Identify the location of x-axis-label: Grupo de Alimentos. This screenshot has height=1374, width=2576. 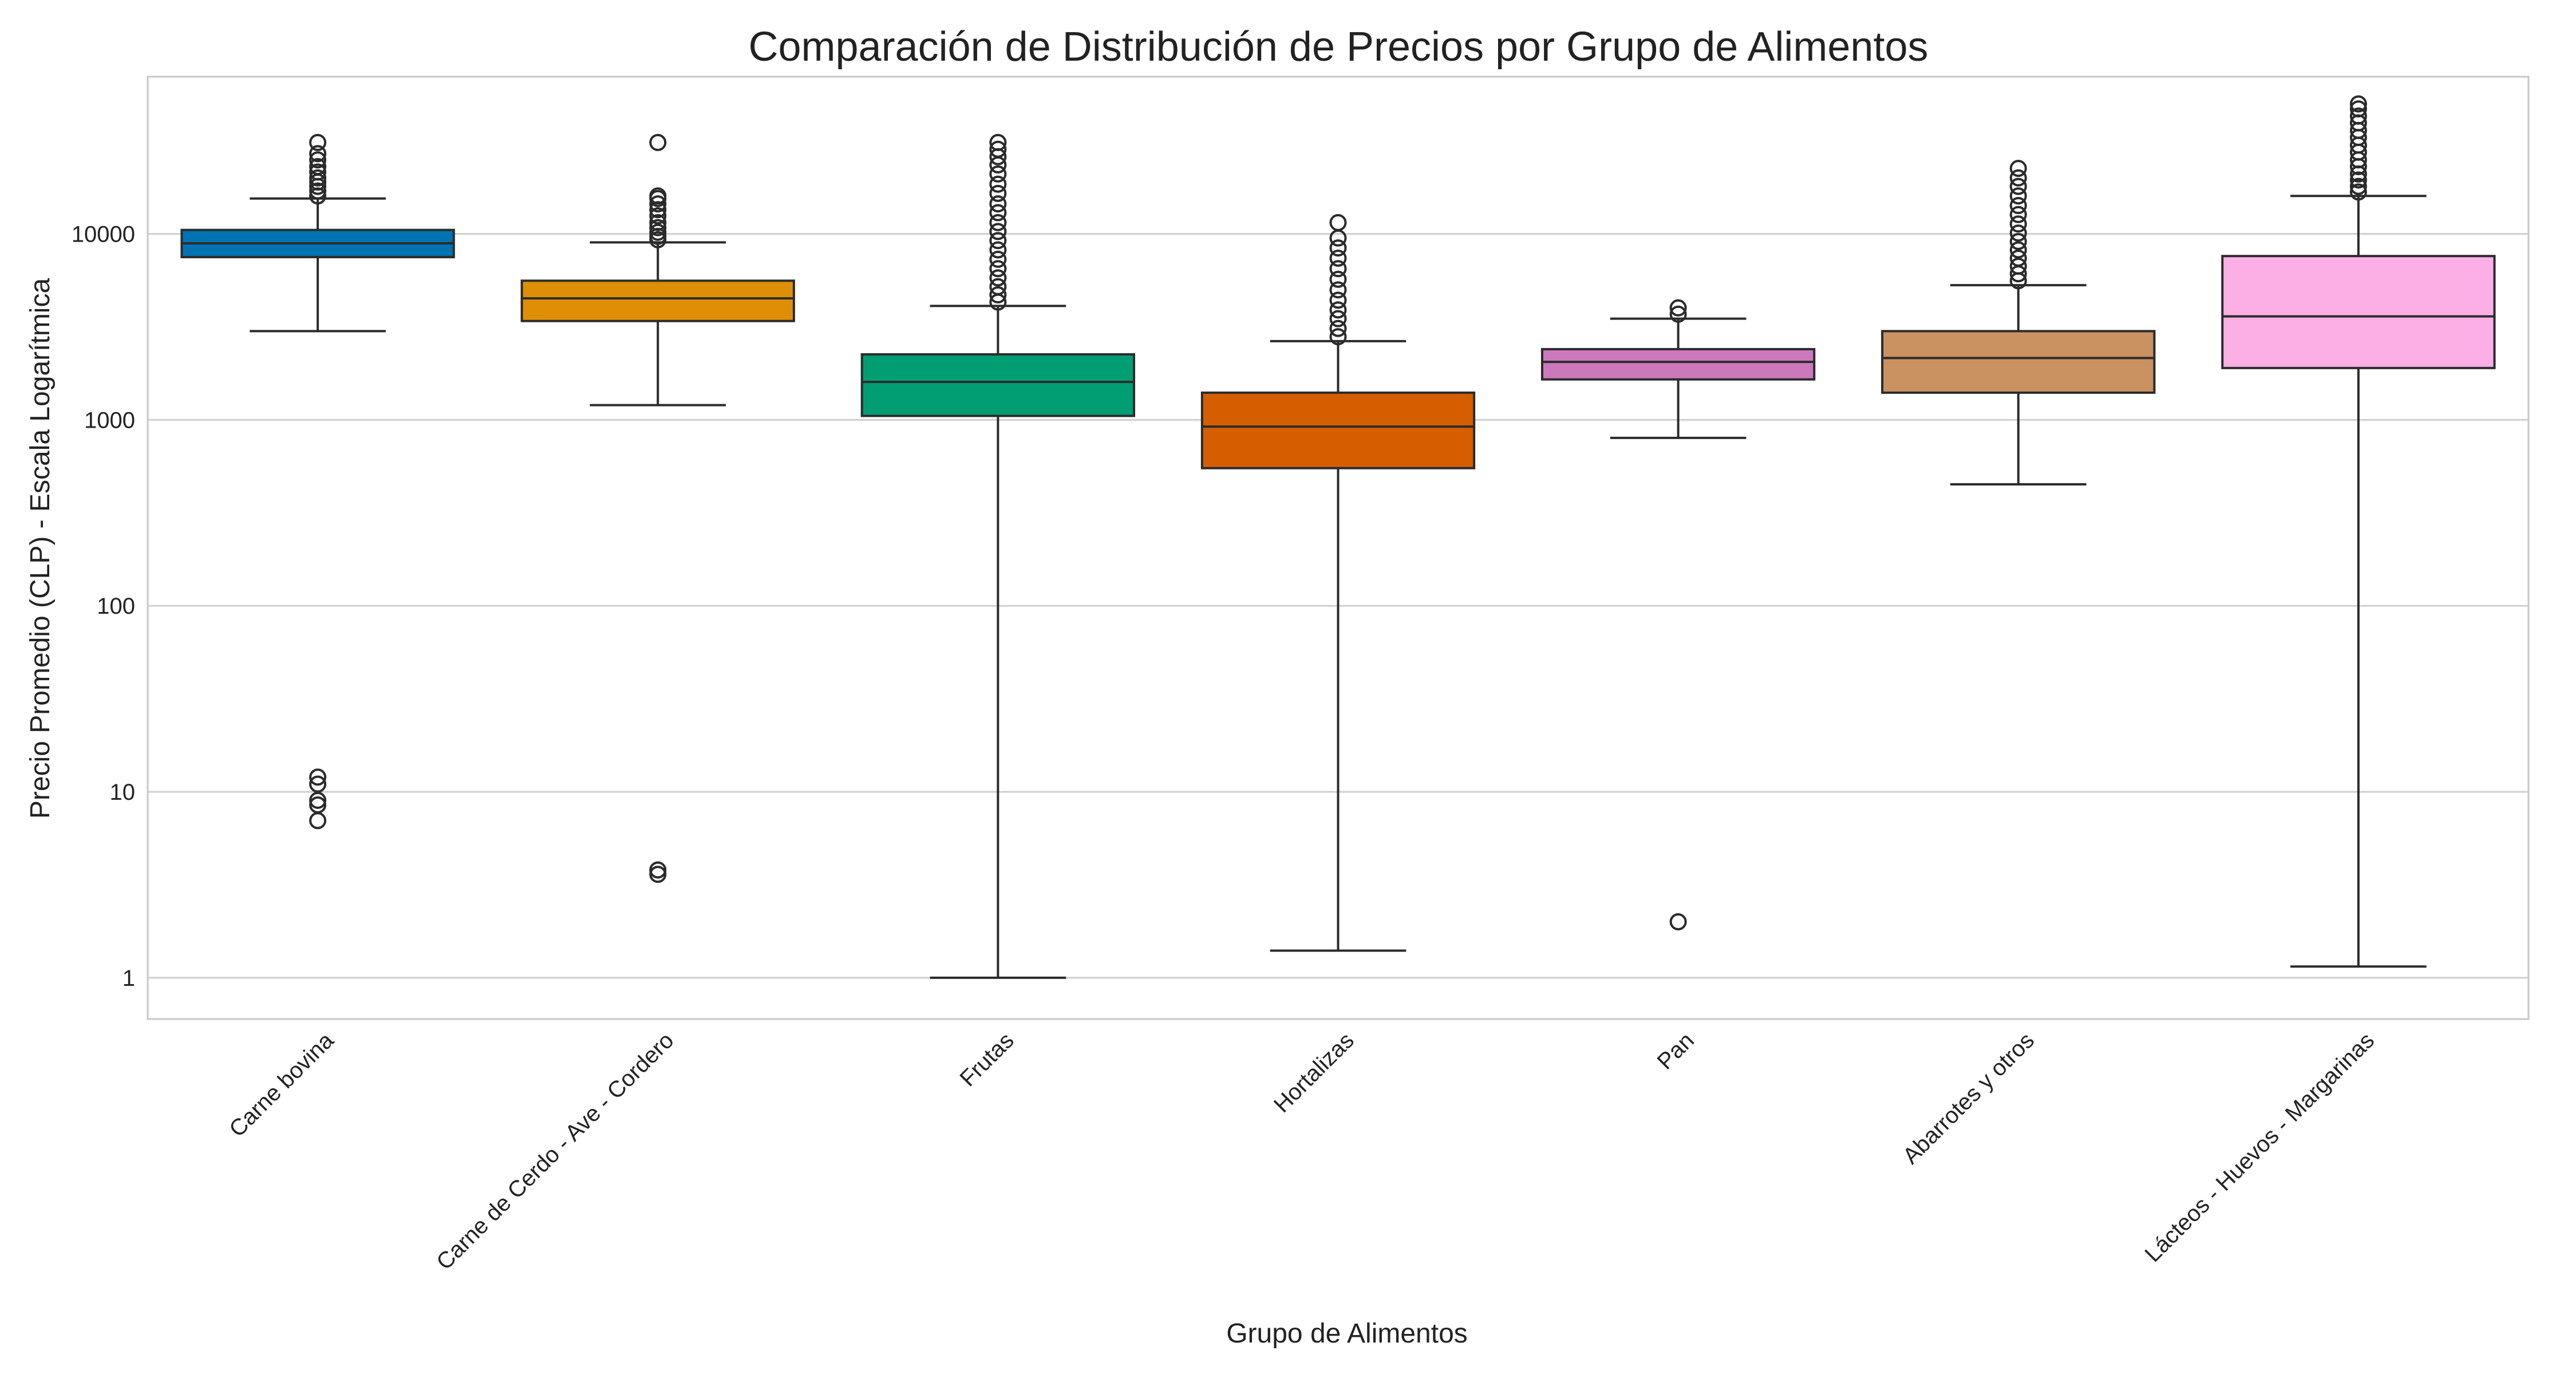
(1347, 1333).